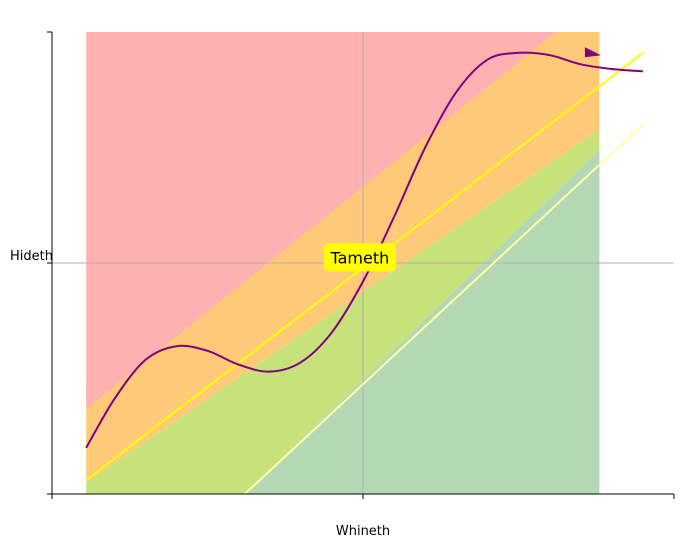 This screenshot has height=547, width=684. I want to click on annotations: Tameth, so click(359, 257).